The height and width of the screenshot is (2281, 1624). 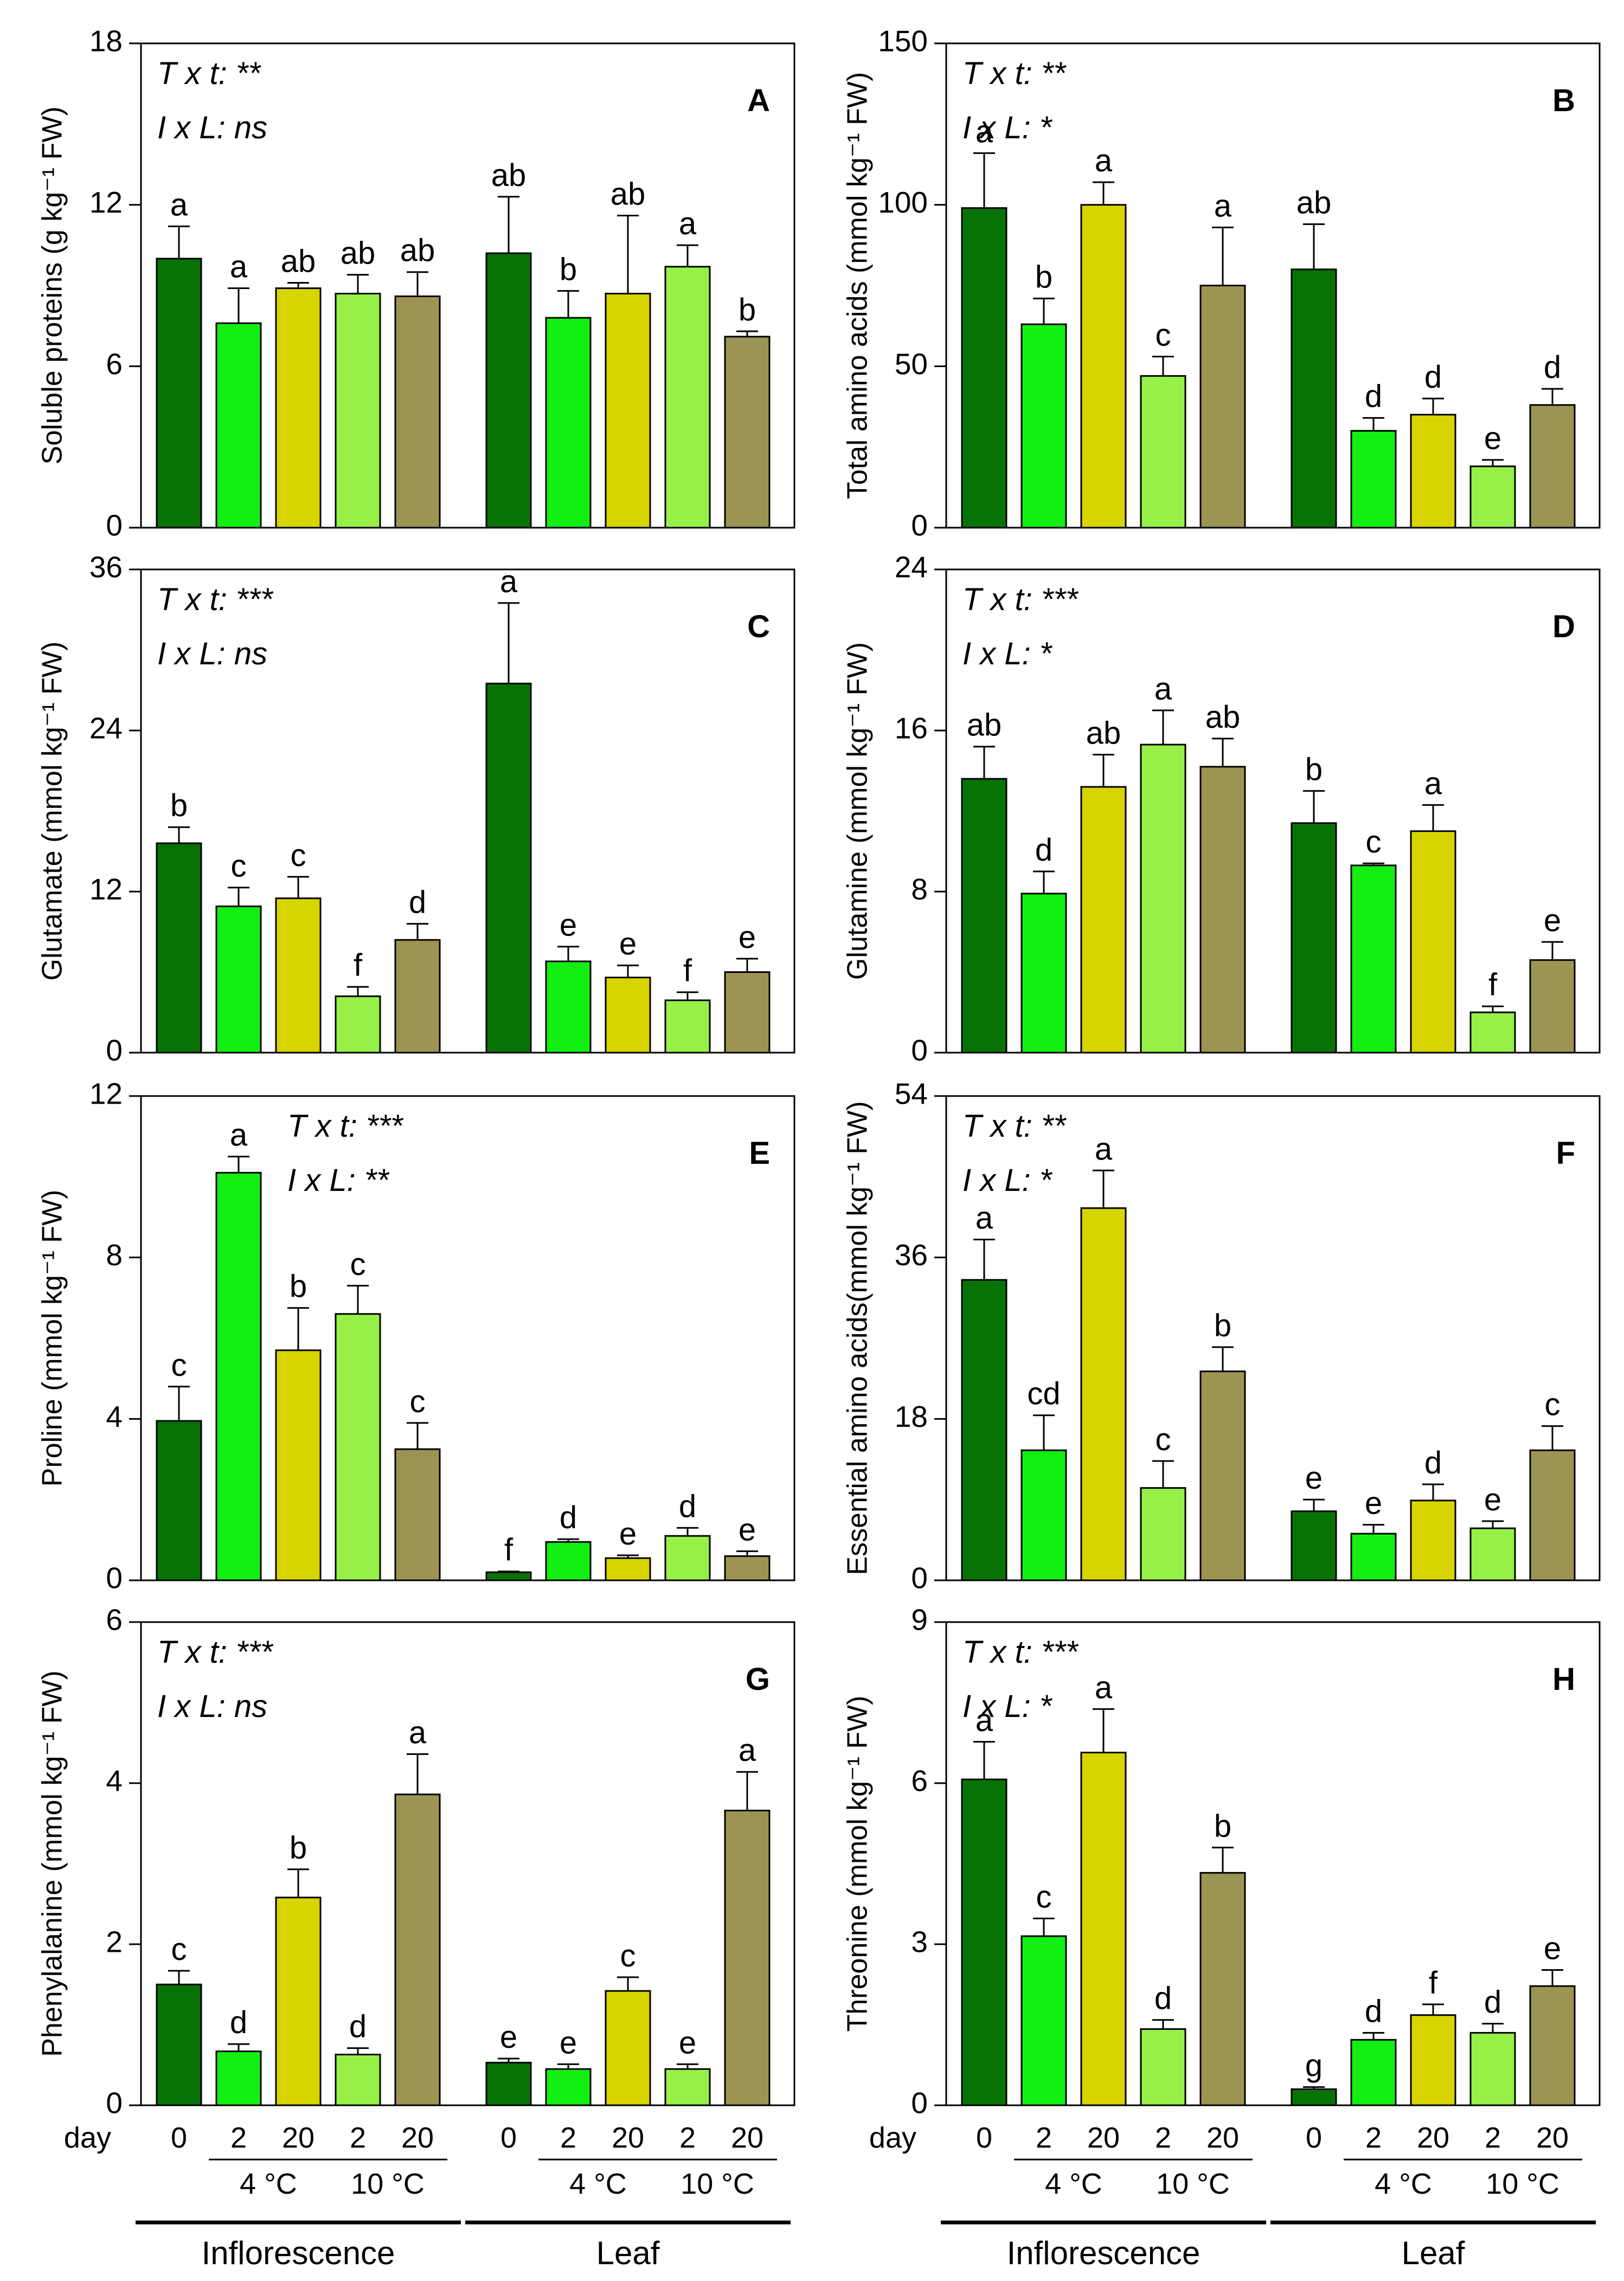 I want to click on group-label: Leaf, so click(x=628, y=2253).